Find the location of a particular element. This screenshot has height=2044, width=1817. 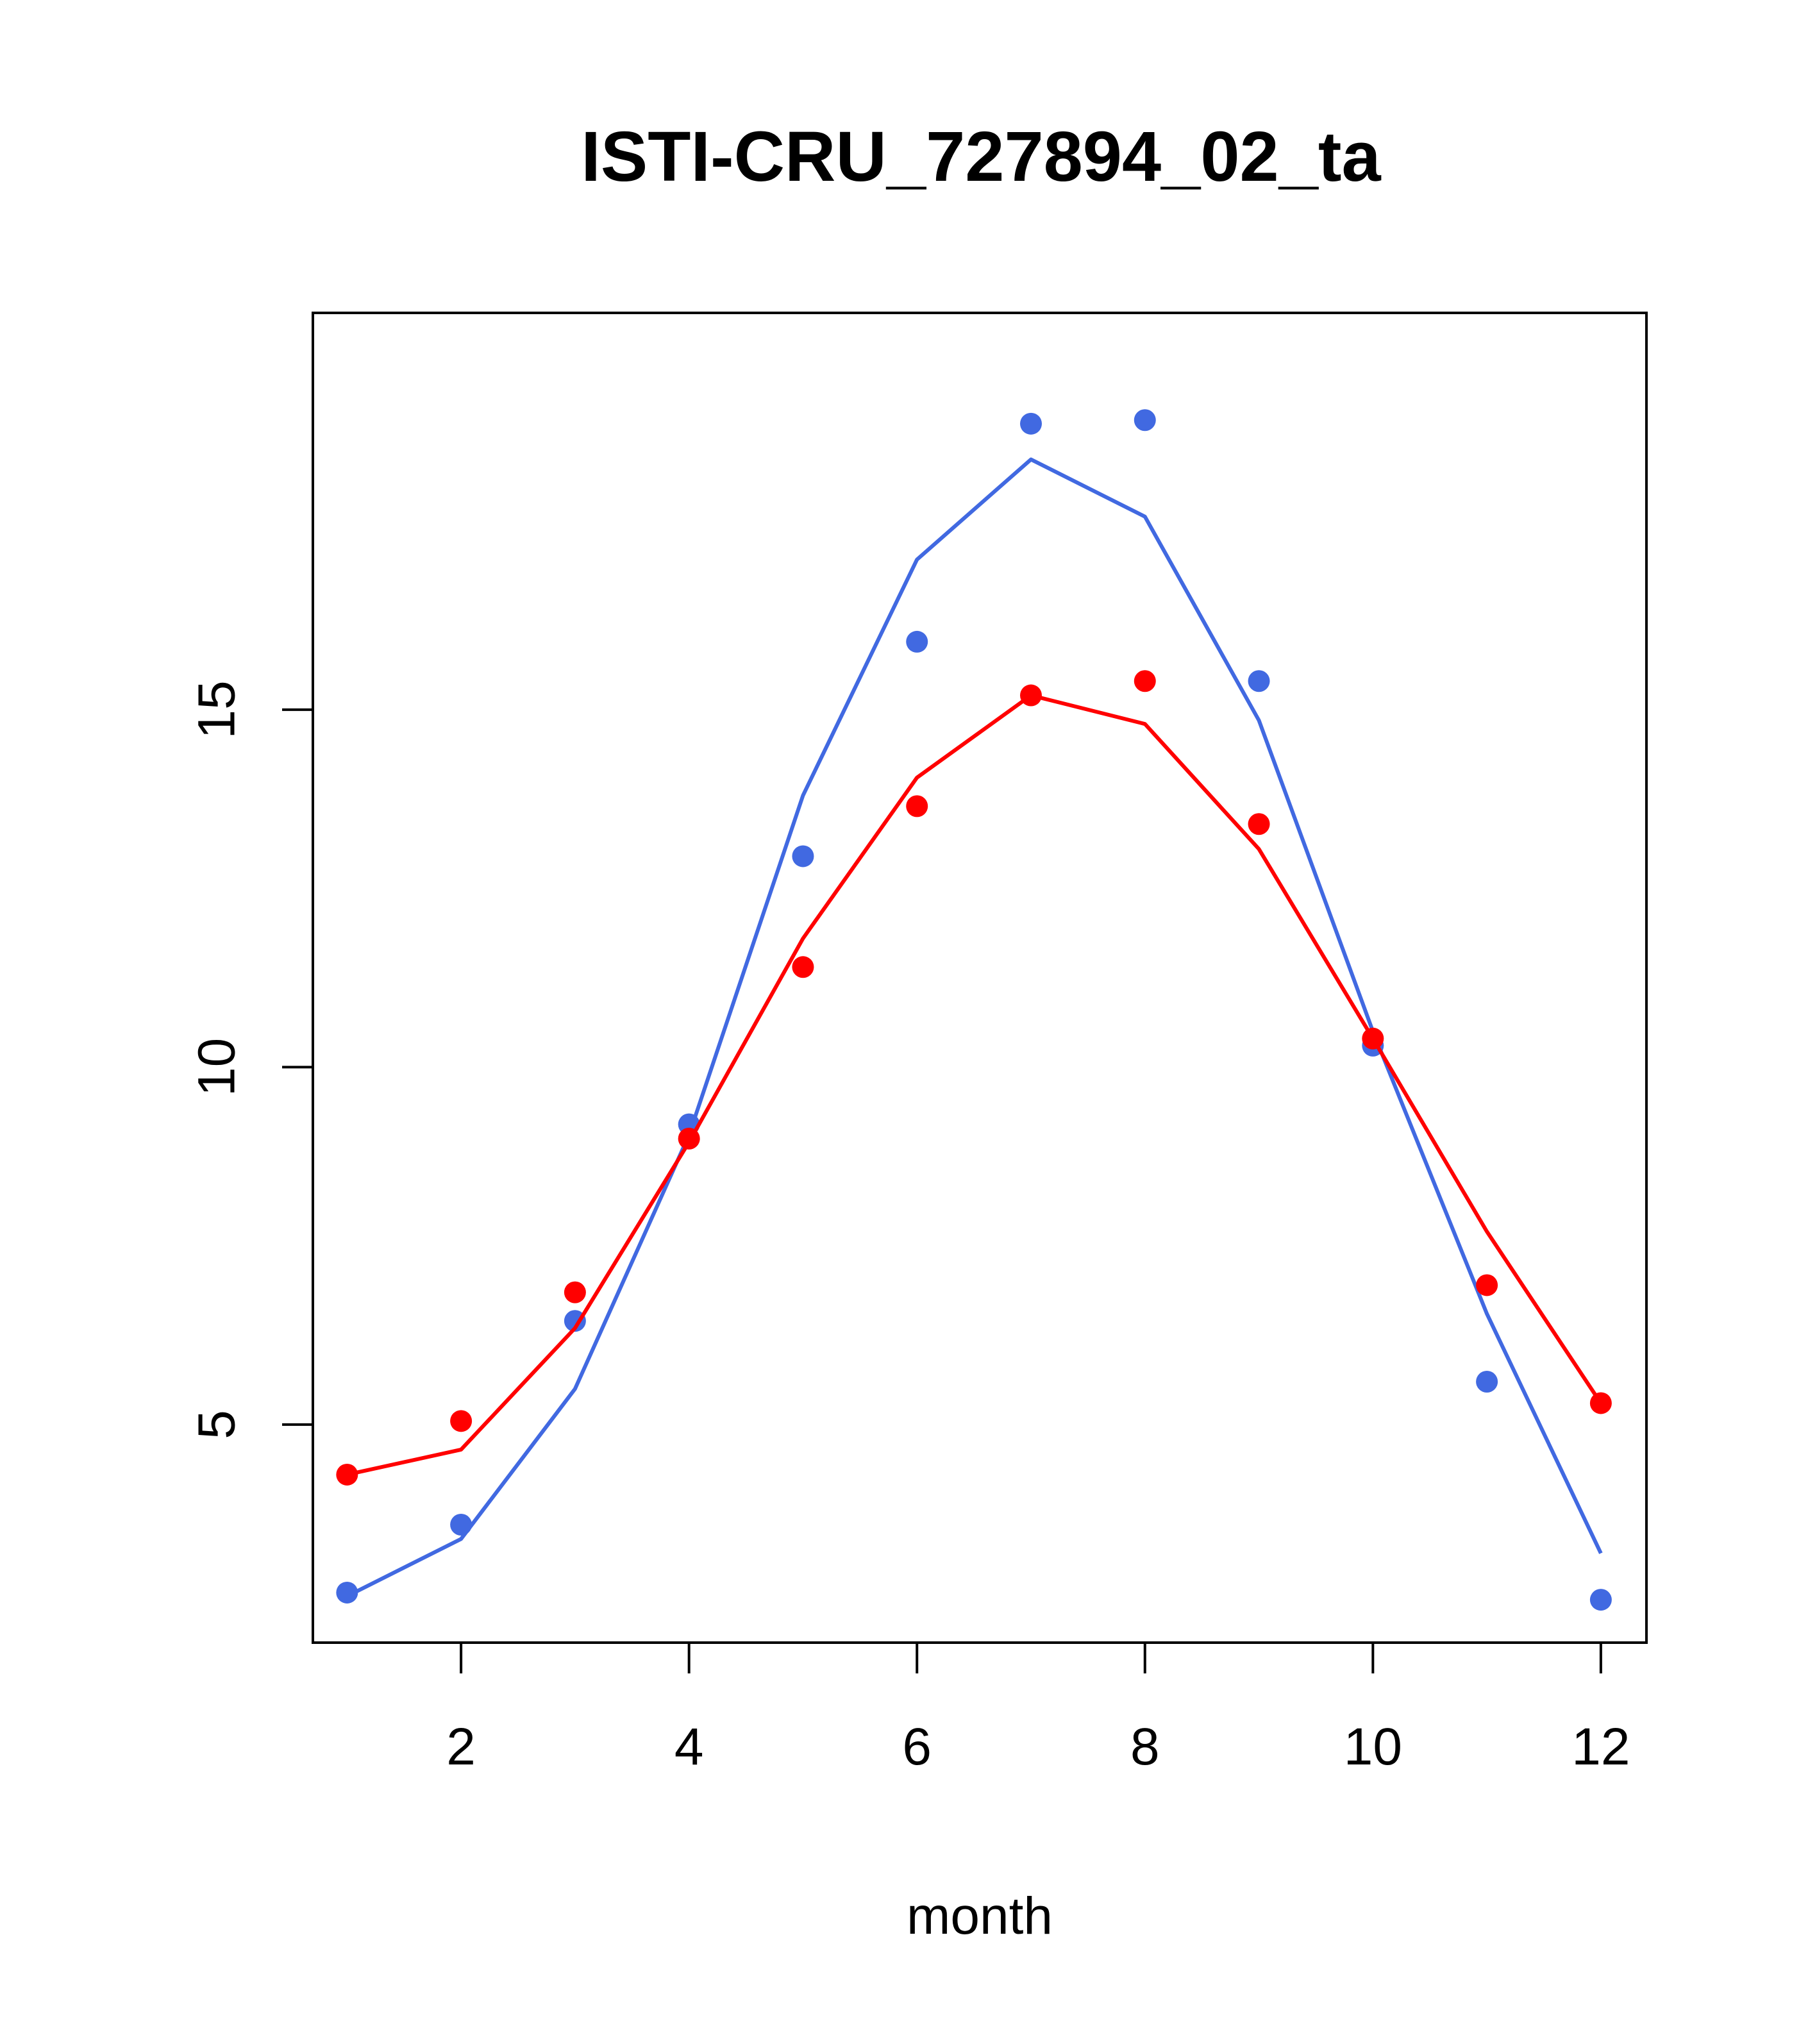

chart-title: ISTI-CRU_727894_02_ta is located at coordinates (981, 156).